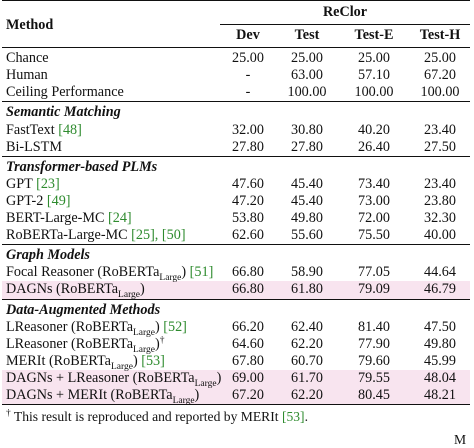 This screenshot has width=474, height=448. I want to click on section-title: Transformer-based PLMs, so click(82, 166).